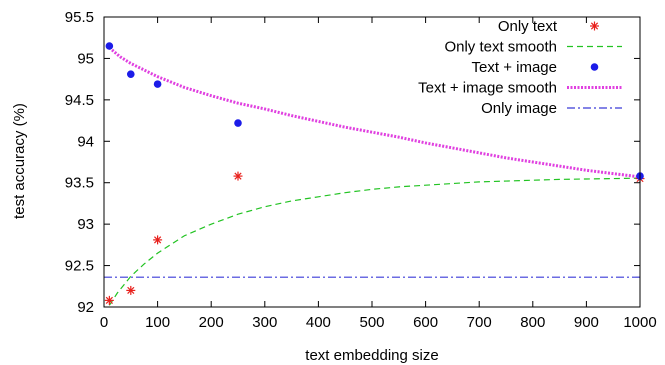 This screenshot has height=365, width=665. Describe the element at coordinates (19, 161) in the screenshot. I see `y-axis-title: test accuracy (%)` at that location.